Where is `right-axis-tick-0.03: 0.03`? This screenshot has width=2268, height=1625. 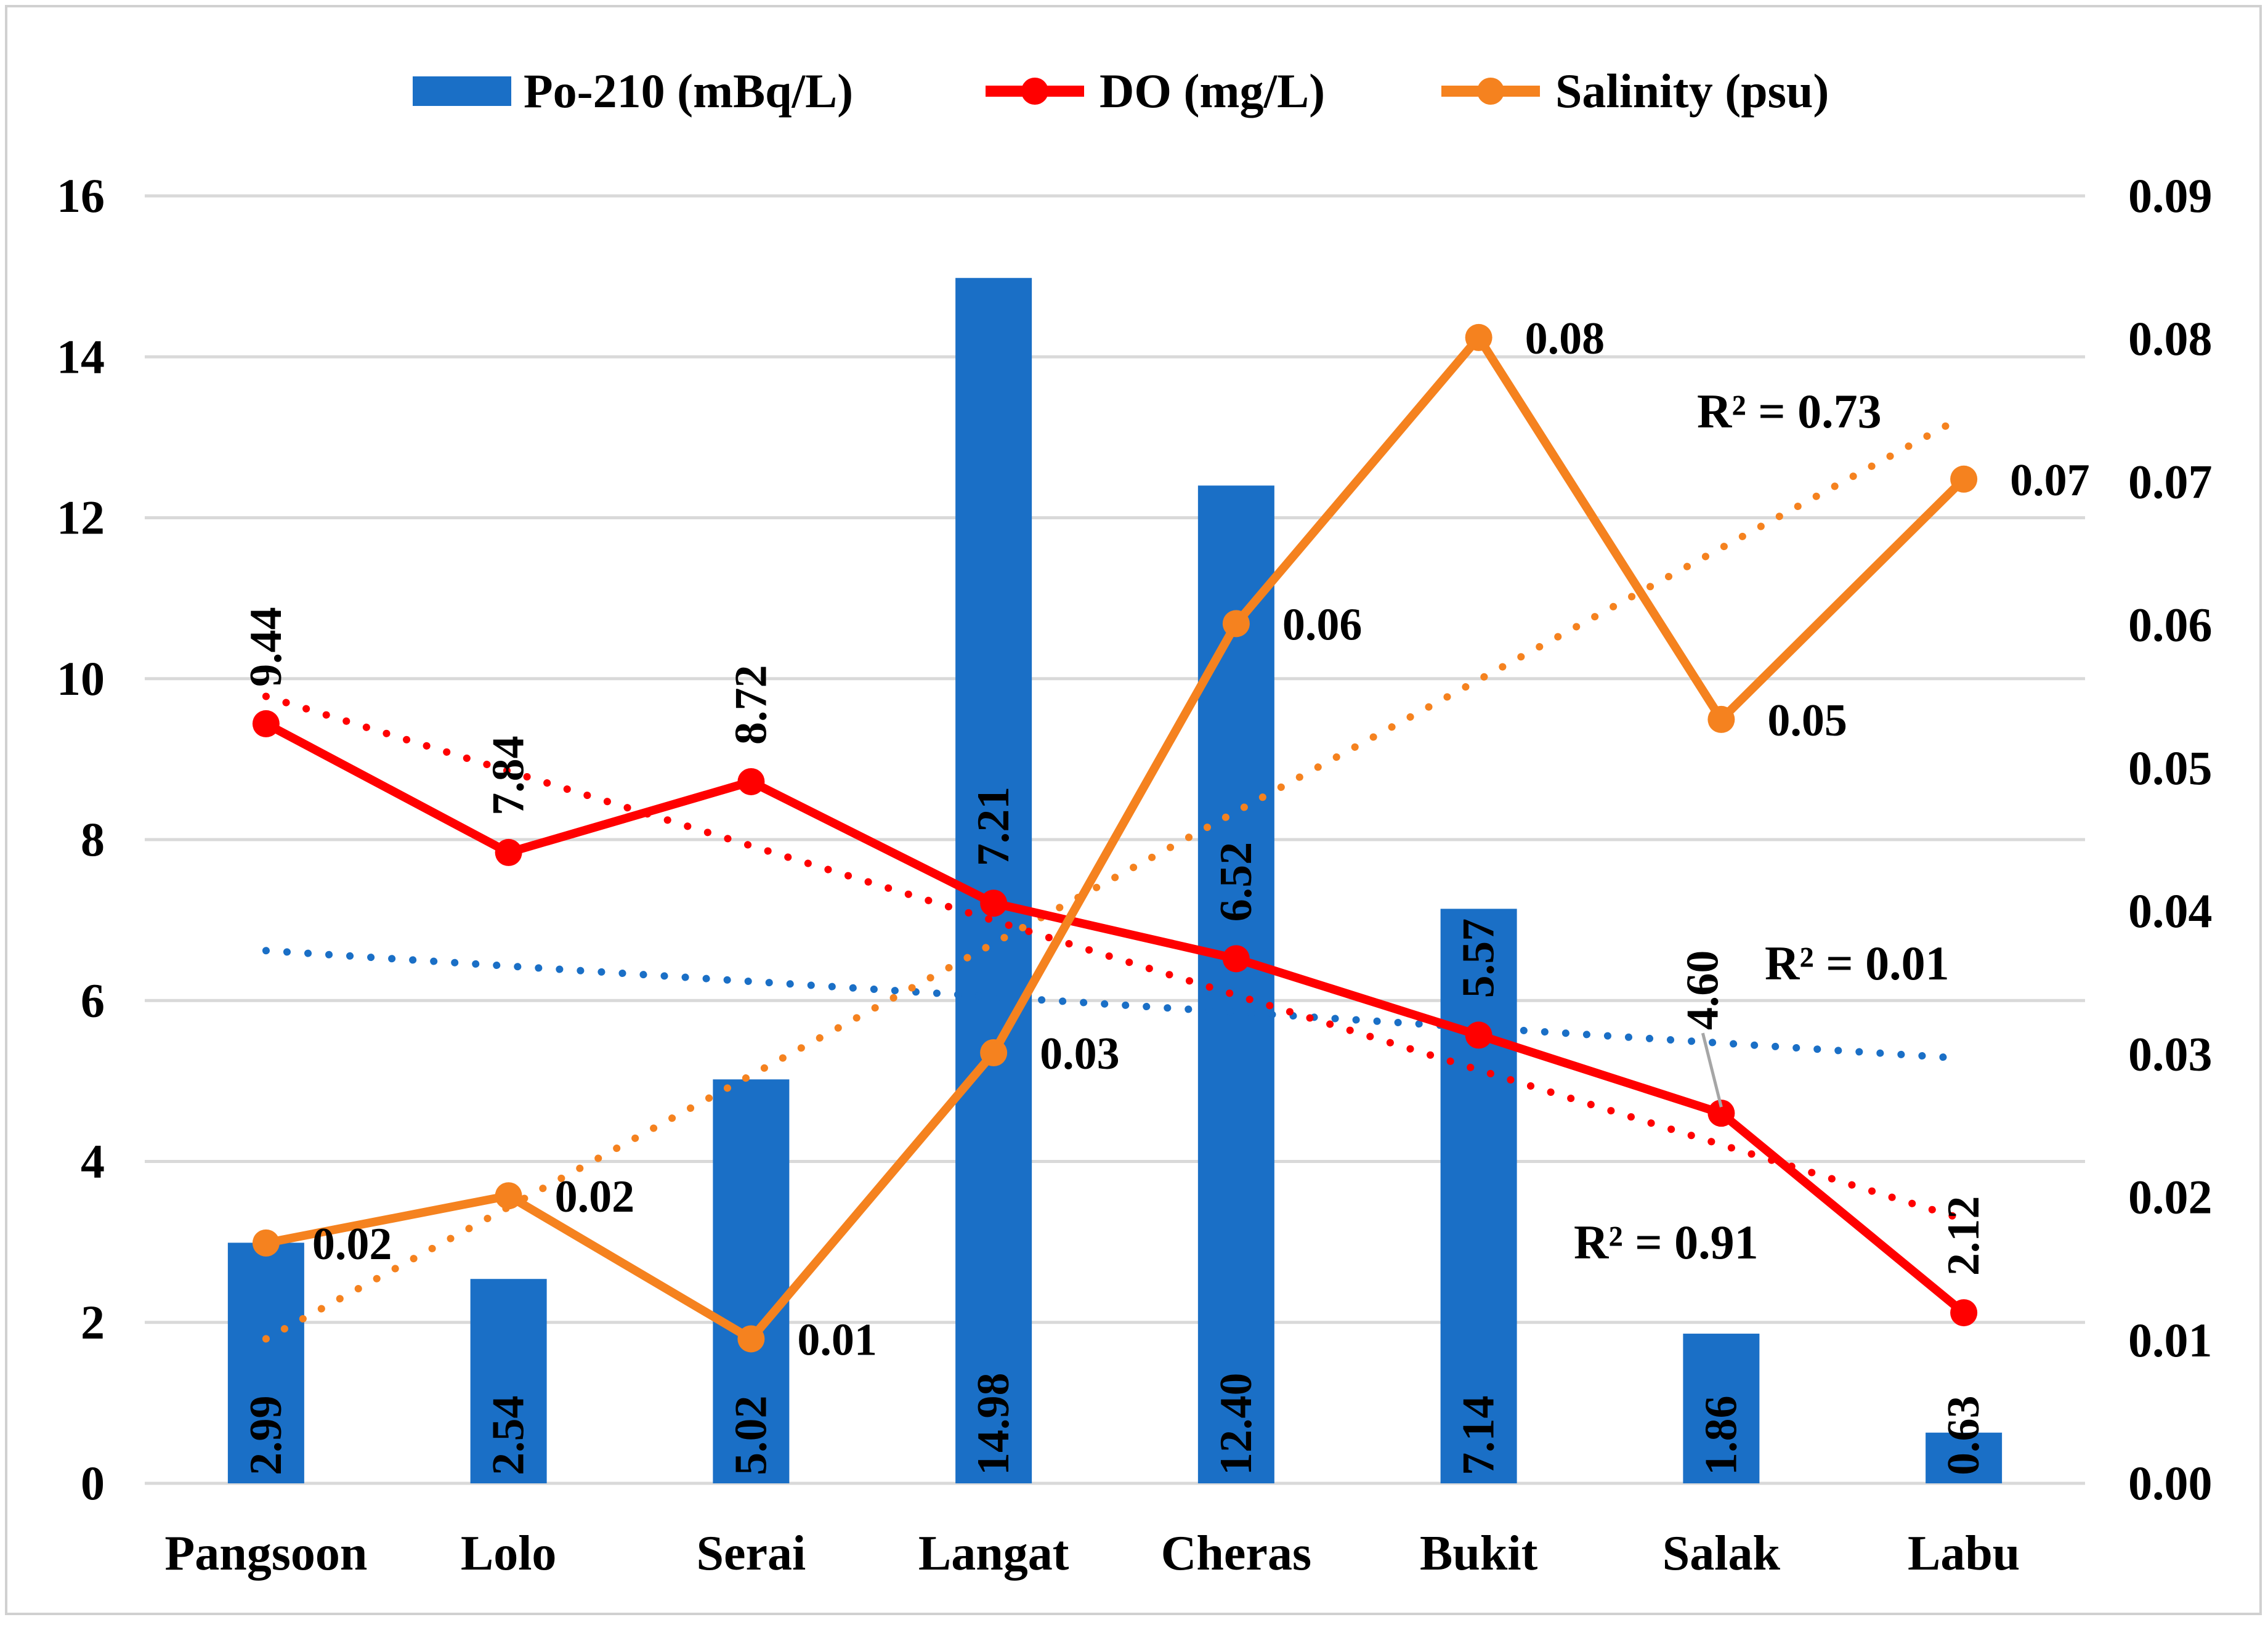 right-axis-tick-0.03: 0.03 is located at coordinates (2170, 1053).